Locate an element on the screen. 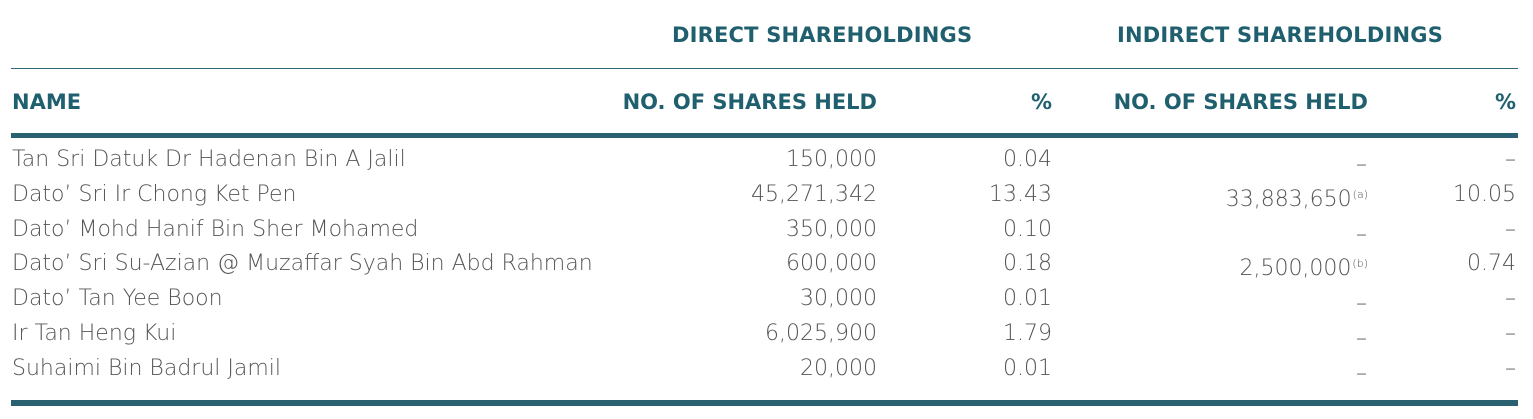 This screenshot has height=419, width=1533. direct-shares-value: 6,025,900 is located at coordinates (821, 333).